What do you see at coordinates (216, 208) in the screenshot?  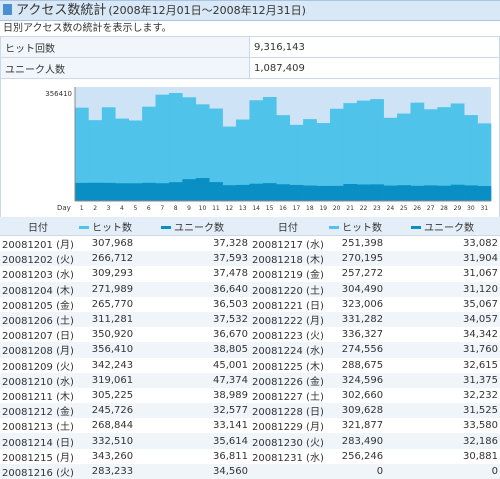 I see `x-tick-label: 11` at bounding box center [216, 208].